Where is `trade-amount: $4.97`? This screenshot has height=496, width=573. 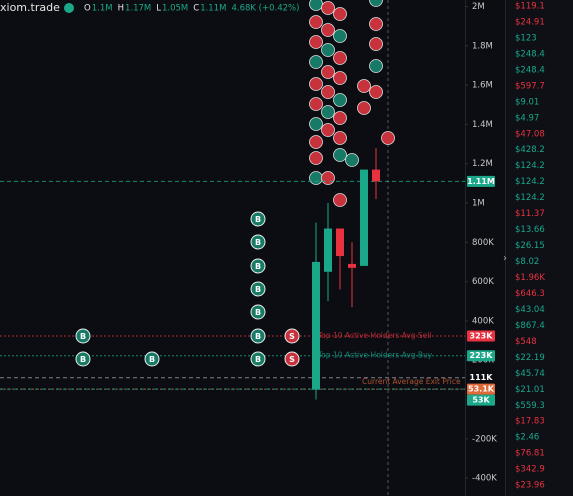
trade-amount: $4.97 is located at coordinates (527, 118).